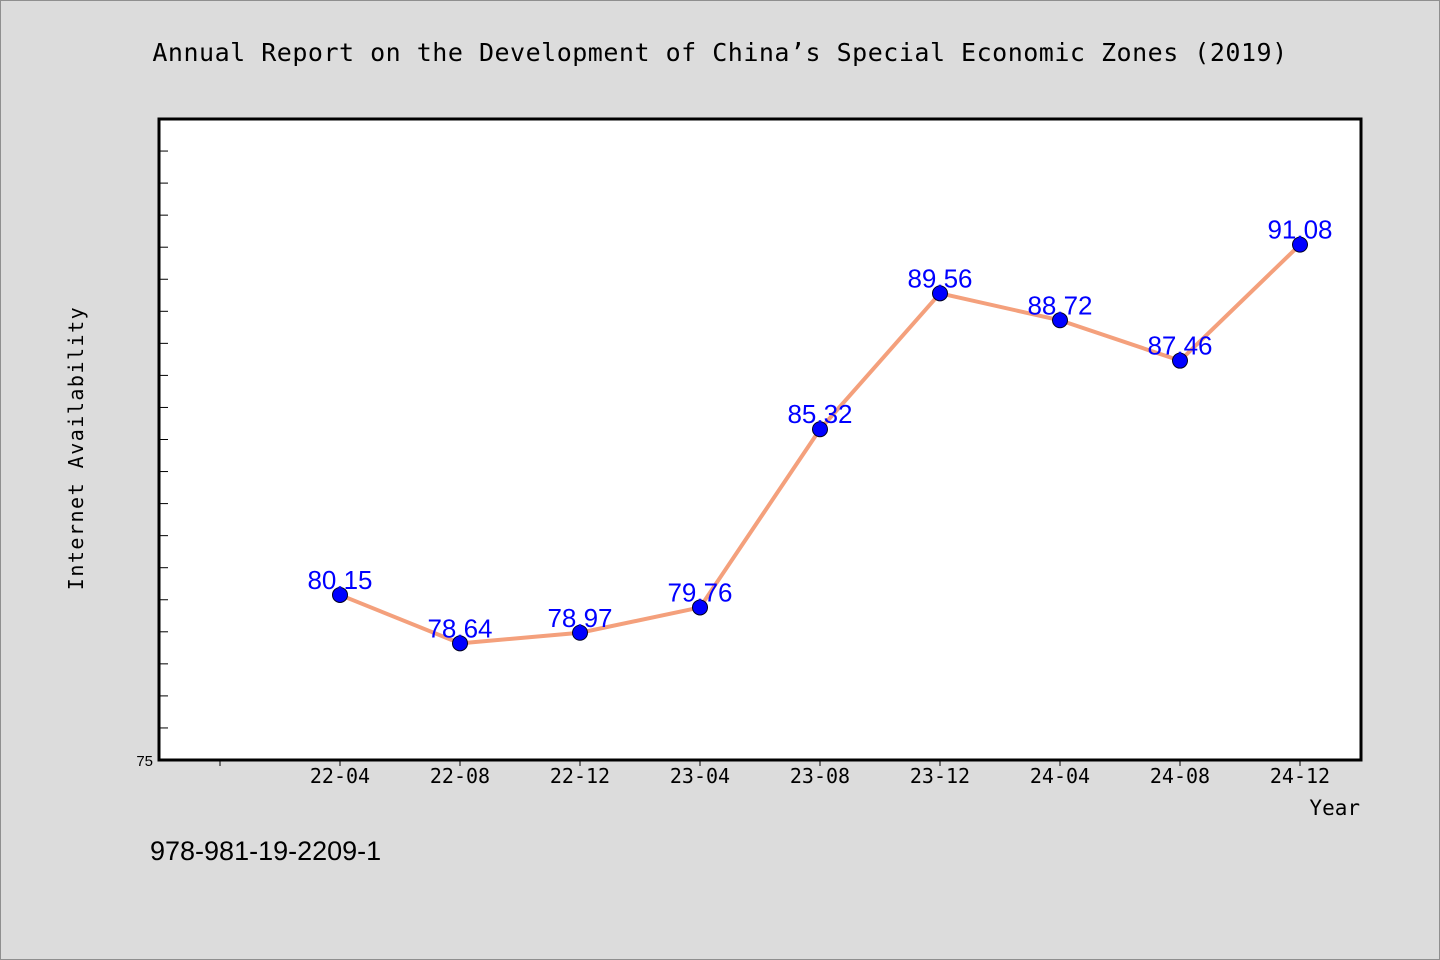 This screenshot has width=1440, height=960. What do you see at coordinates (820, 776) in the screenshot?
I see `x-tick-label: 23-08` at bounding box center [820, 776].